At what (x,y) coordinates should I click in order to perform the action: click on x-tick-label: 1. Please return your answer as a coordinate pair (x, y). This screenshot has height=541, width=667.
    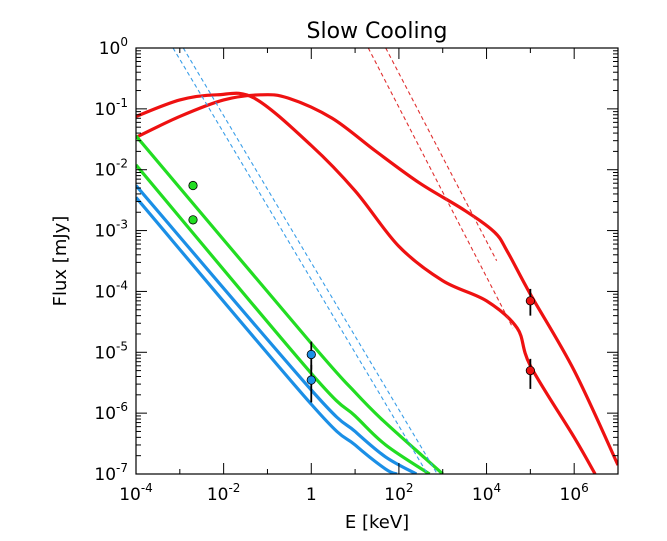
    Looking at the image, I should click on (311, 495).